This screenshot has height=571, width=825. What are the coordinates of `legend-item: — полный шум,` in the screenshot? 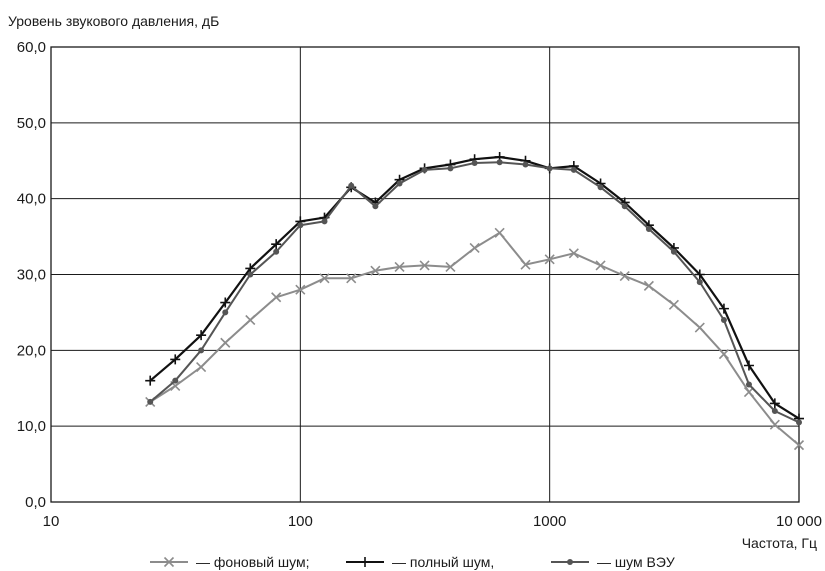 It's located at (420, 562).